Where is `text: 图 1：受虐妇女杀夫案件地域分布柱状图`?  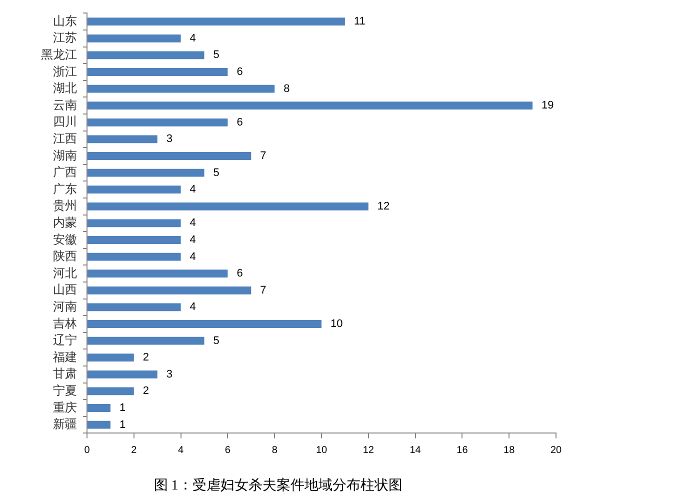
text: 图 1：受虐妇女杀夫案件地域分布柱状图 is located at coordinates (278, 485).